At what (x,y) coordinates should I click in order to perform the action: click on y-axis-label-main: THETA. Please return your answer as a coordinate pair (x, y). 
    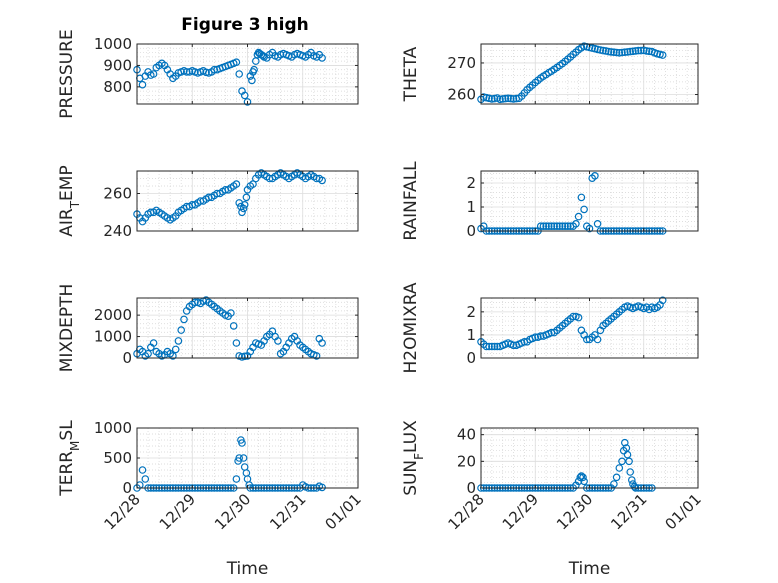
    Looking at the image, I should click on (411, 74).